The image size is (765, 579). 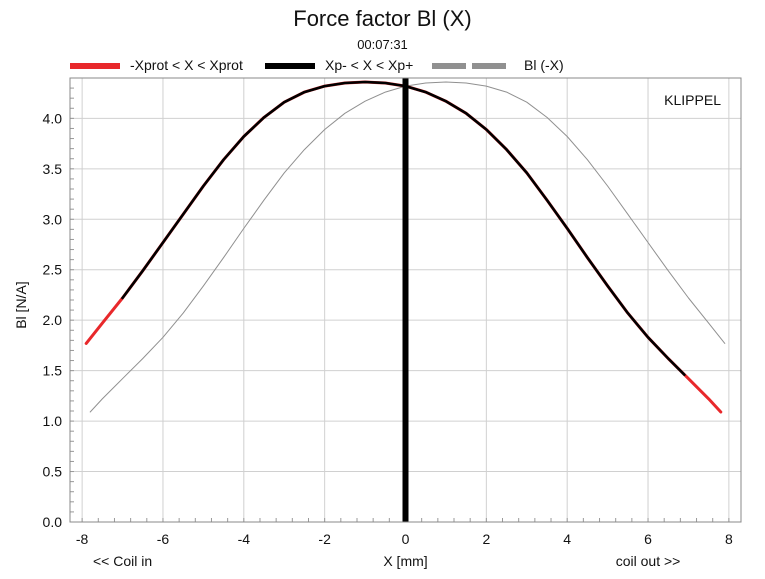 What do you see at coordinates (324, 539) in the screenshot?
I see `x-tick-label: -2` at bounding box center [324, 539].